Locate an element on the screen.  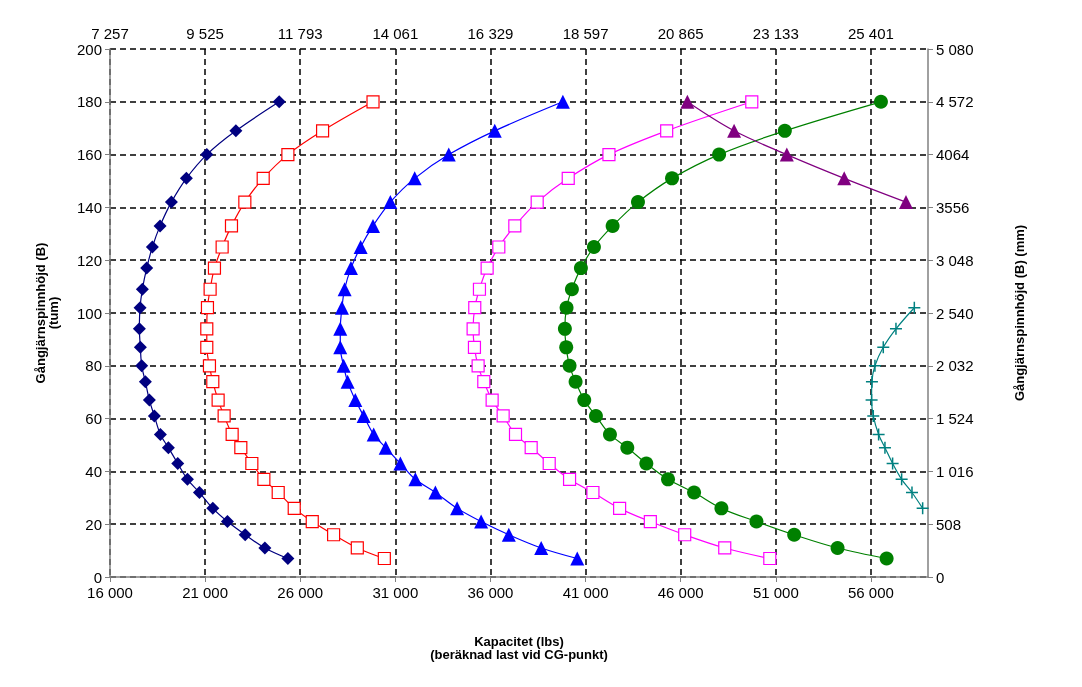
y2-tick-label: 508 is located at coordinates (949, 524).